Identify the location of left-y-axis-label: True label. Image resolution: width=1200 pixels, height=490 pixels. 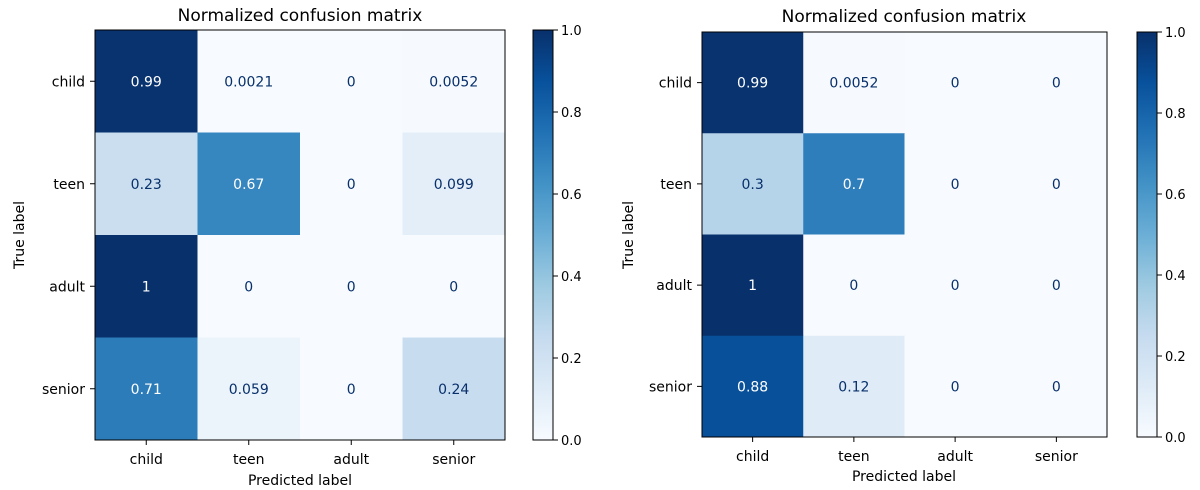
(20, 235).